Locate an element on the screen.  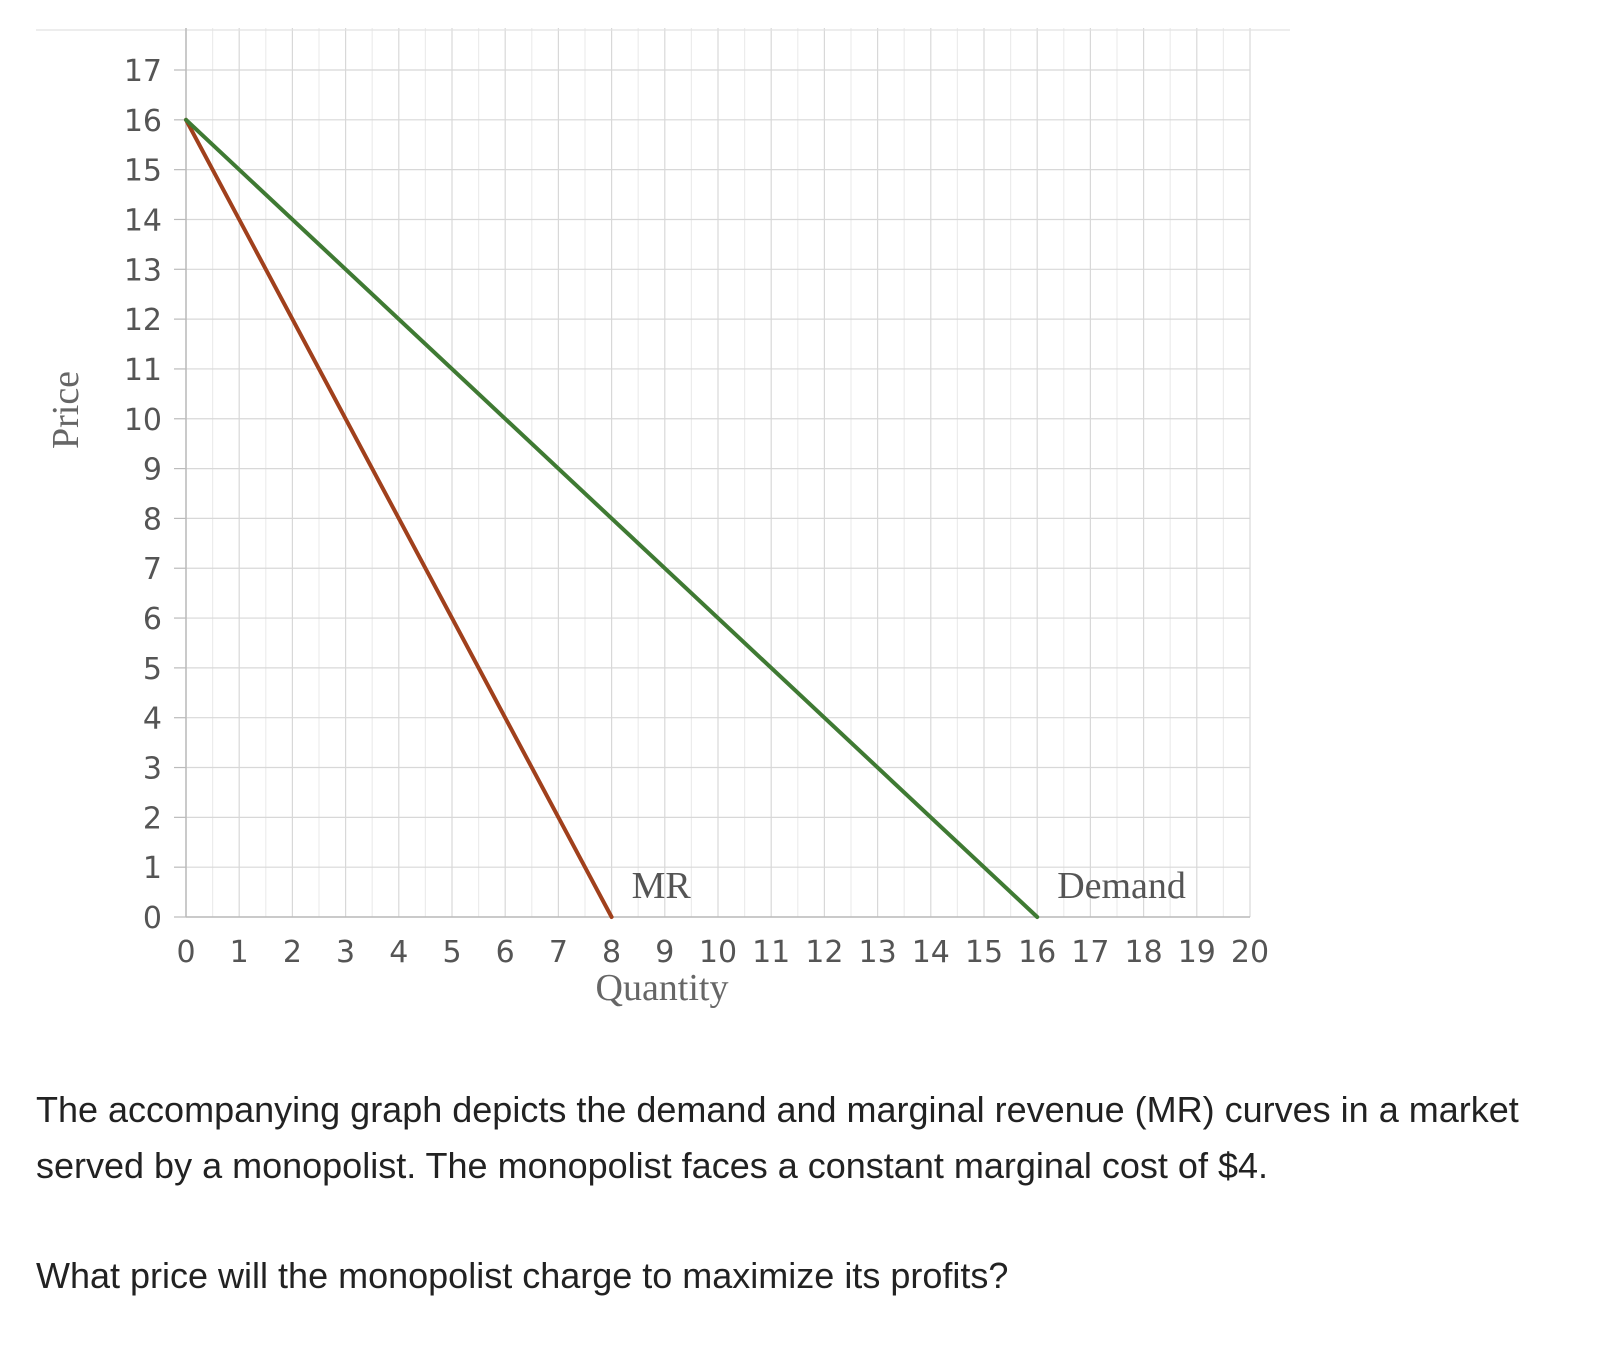
x-tick-label: 13 is located at coordinates (878, 952).